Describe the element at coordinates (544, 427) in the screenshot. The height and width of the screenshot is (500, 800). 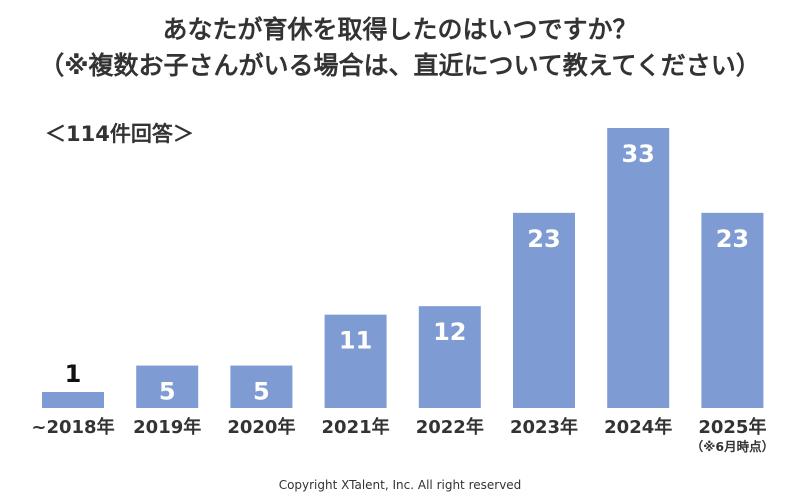
I see `category-label: 2023年` at that location.